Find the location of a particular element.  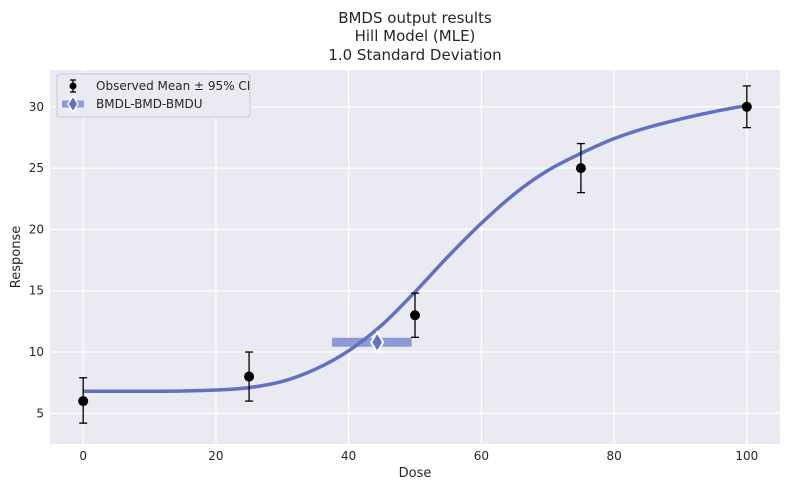

legend-errorbar-icon is located at coordinates (73, 86).